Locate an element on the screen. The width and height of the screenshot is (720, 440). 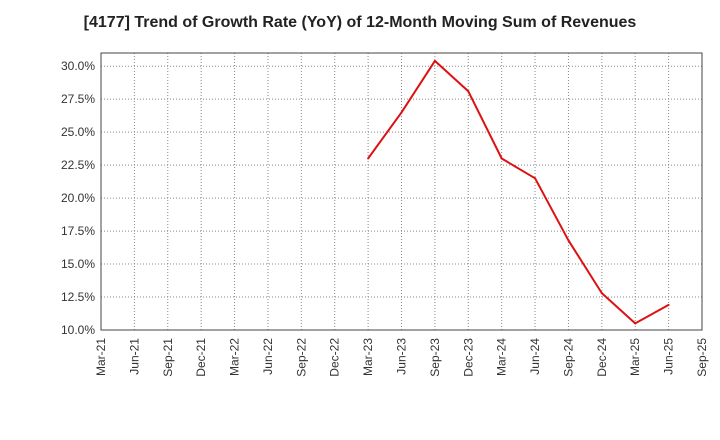
y-tick-label: 22.5% is located at coordinates (78, 165).